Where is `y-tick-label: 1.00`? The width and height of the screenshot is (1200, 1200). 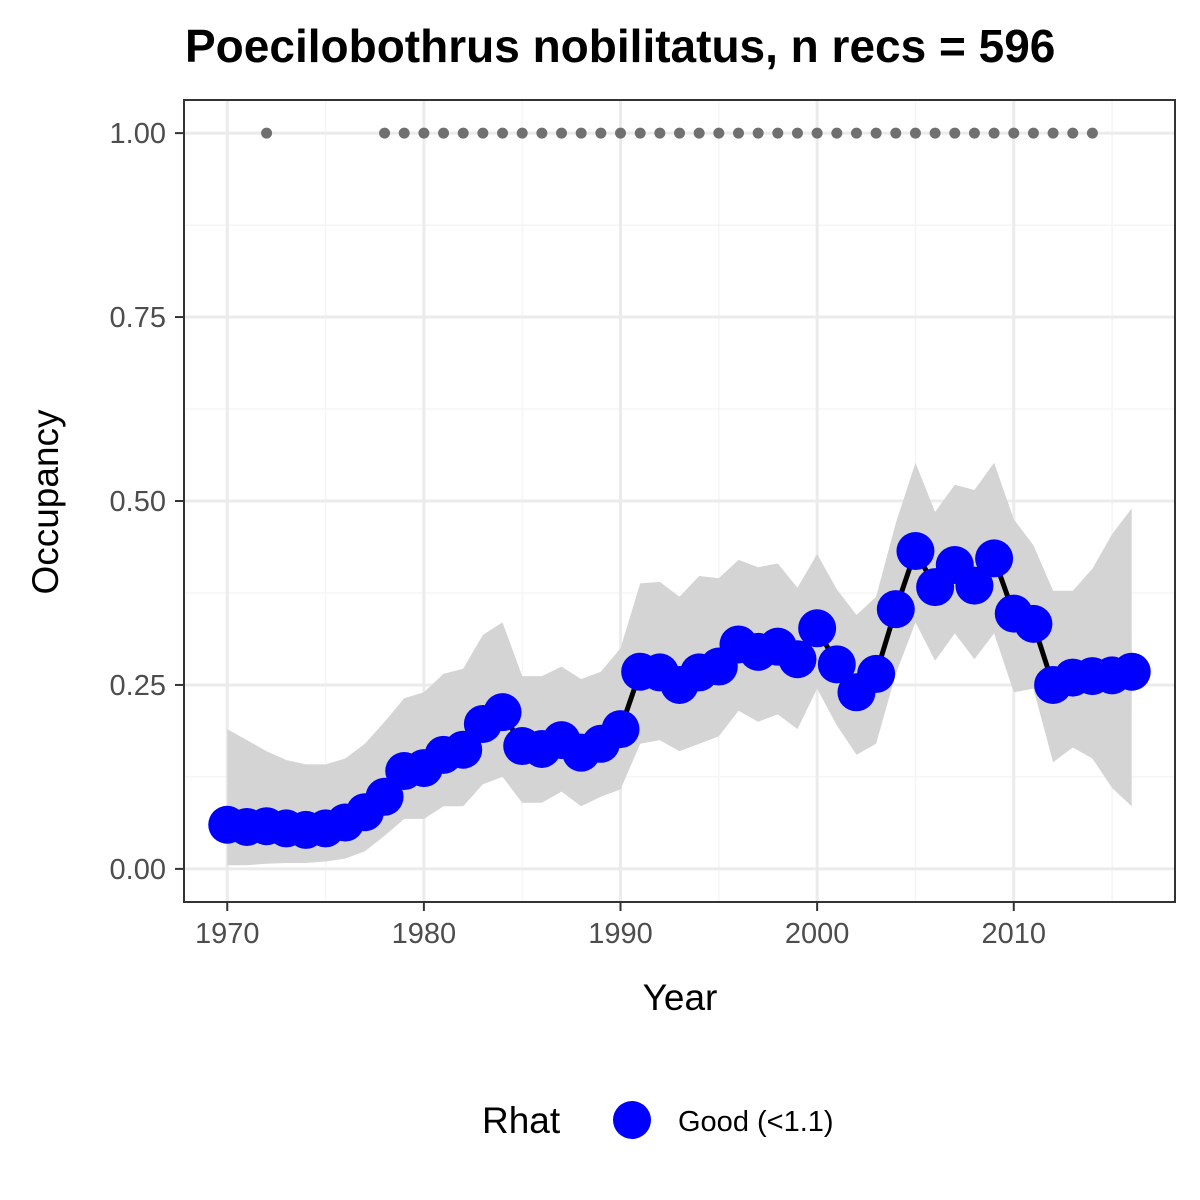
y-tick-label: 1.00 is located at coordinates (138, 134).